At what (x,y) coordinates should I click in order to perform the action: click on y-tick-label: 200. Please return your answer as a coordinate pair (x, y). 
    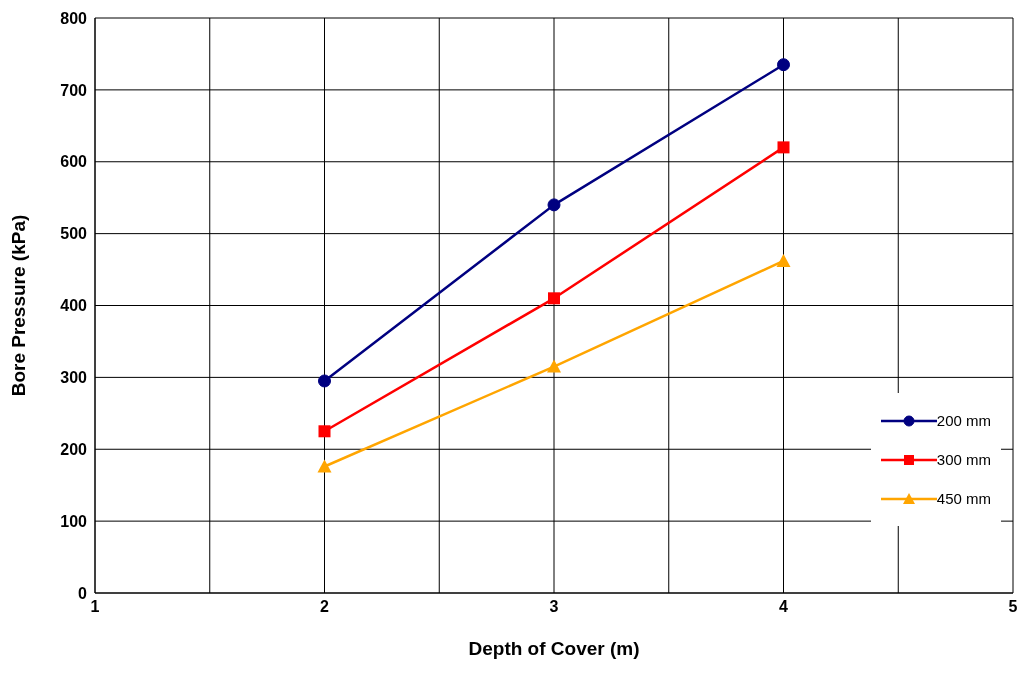
    Looking at the image, I should click on (74, 449).